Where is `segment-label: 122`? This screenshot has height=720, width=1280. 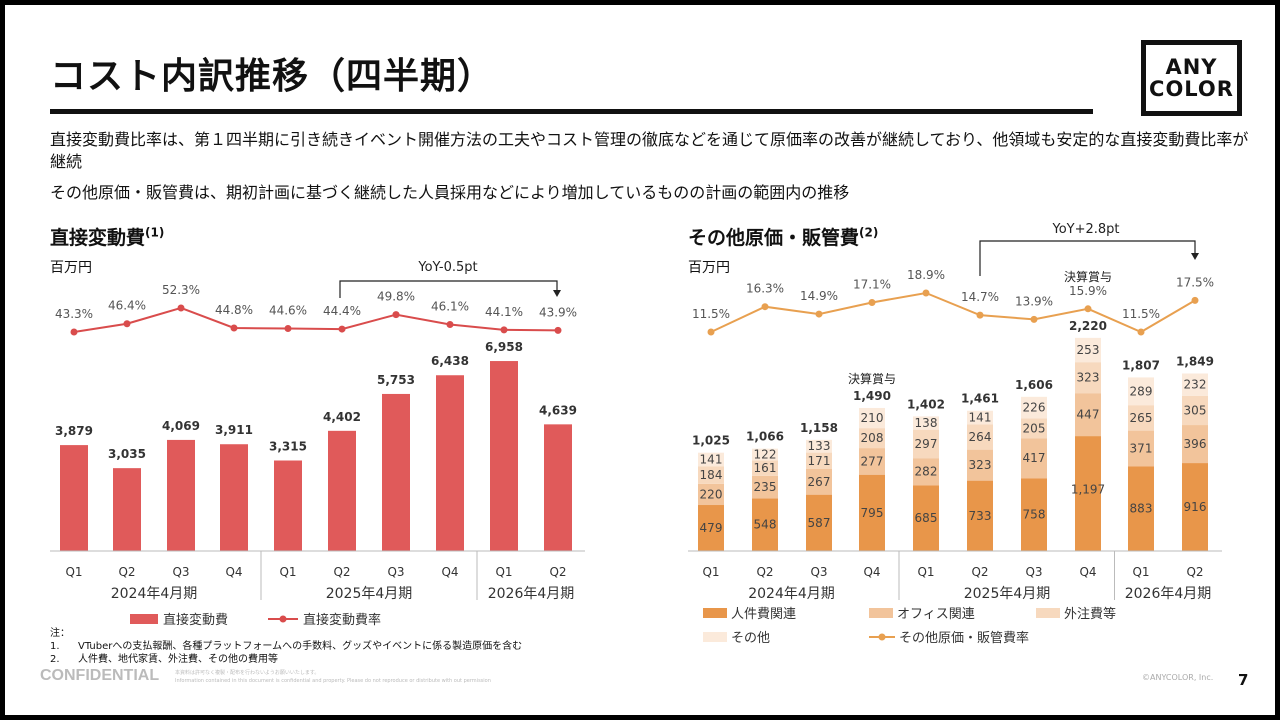
segment-label: 122 is located at coordinates (765, 455).